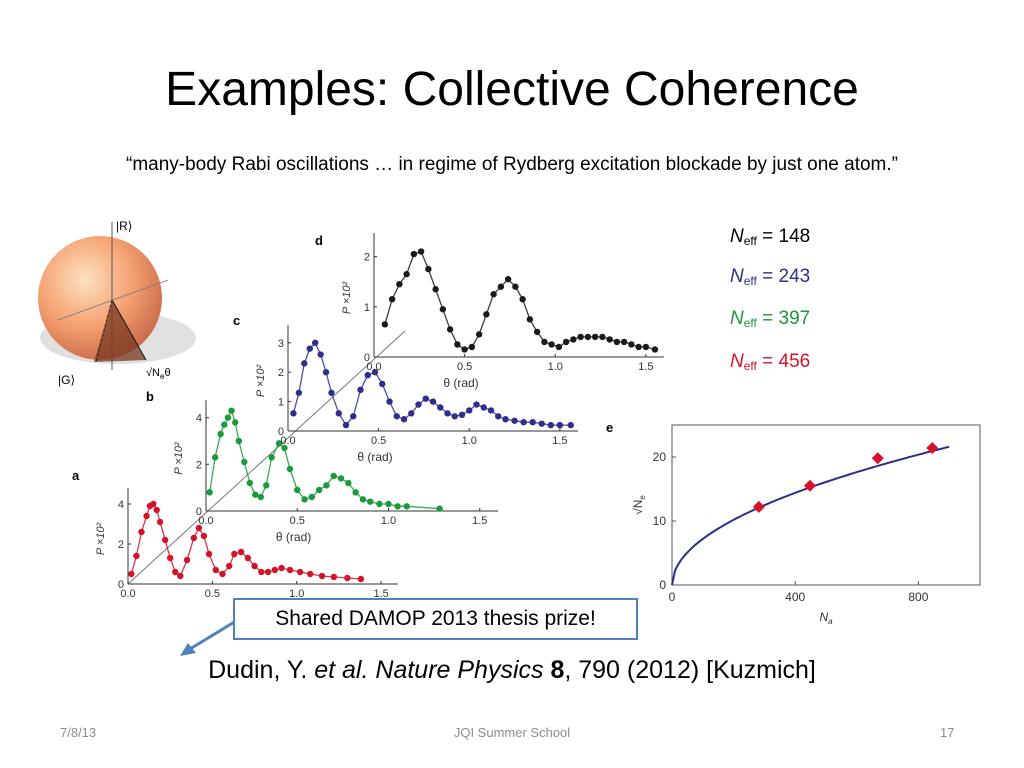  What do you see at coordinates (660, 521) in the screenshot?
I see `panel-e-ytick-label: 10` at bounding box center [660, 521].